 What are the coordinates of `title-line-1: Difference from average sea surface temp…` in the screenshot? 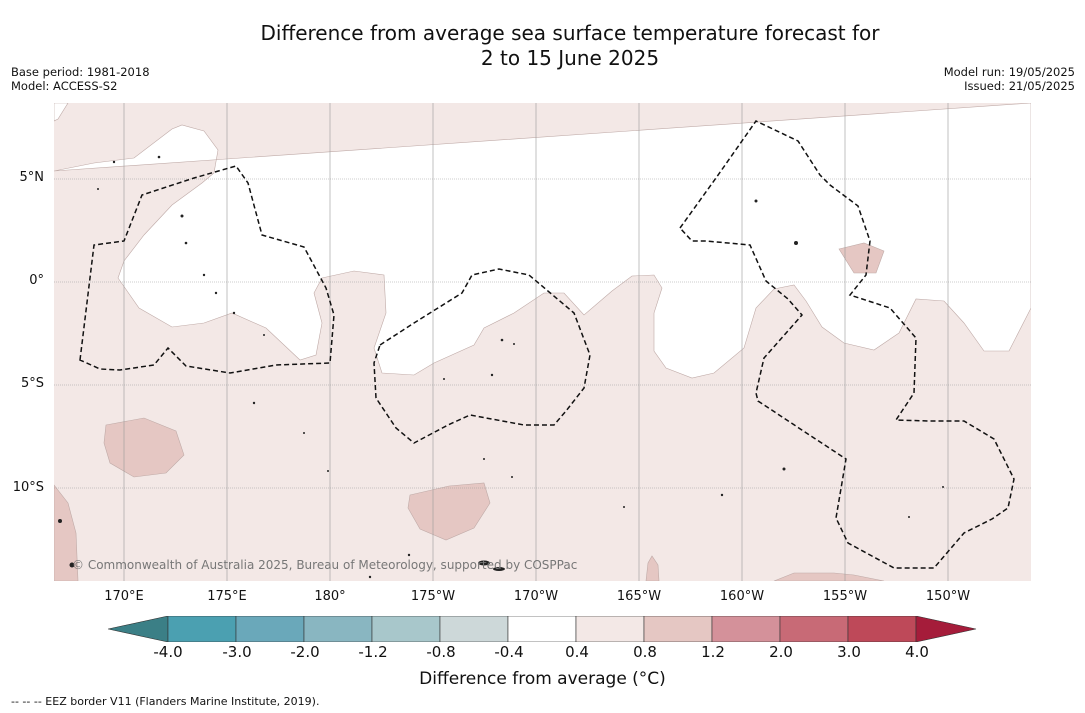 It's located at (570, 33).